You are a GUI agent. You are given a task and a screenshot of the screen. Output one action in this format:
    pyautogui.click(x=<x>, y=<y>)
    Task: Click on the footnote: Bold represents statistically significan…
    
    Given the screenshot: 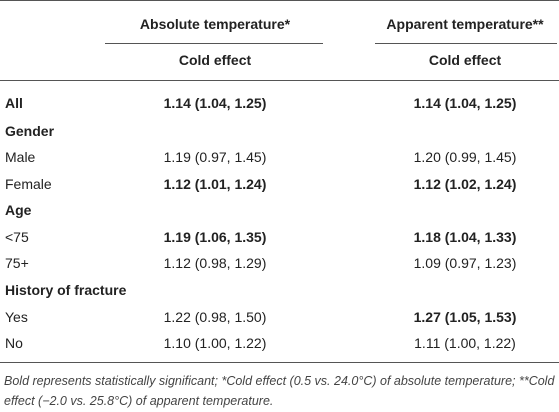 What is the action you would take?
    pyautogui.click(x=279, y=391)
    